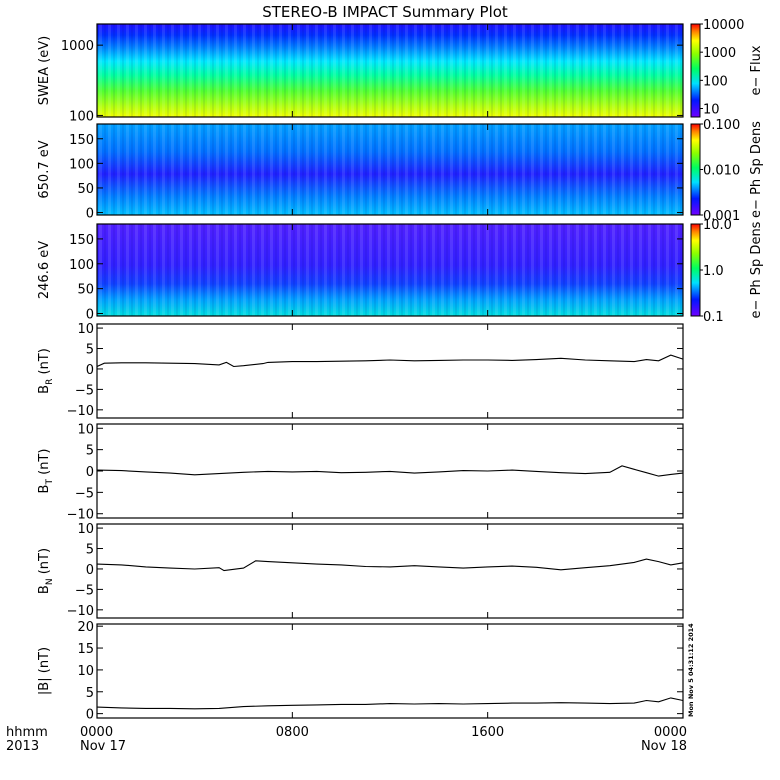  Describe the element at coordinates (292, 732) in the screenshot. I see `x-tick-label: 0800` at that location.